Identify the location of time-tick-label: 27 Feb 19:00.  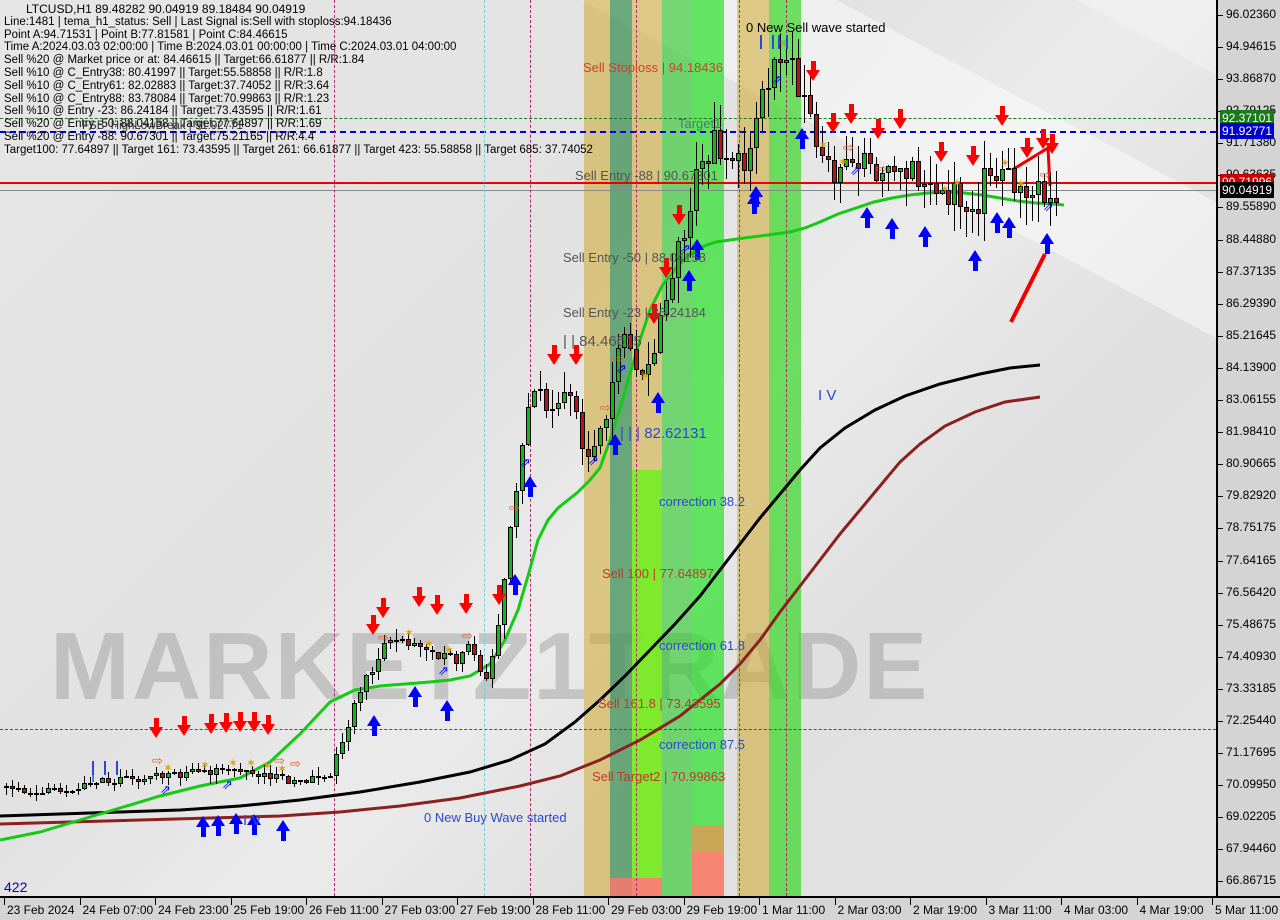
(495, 910).